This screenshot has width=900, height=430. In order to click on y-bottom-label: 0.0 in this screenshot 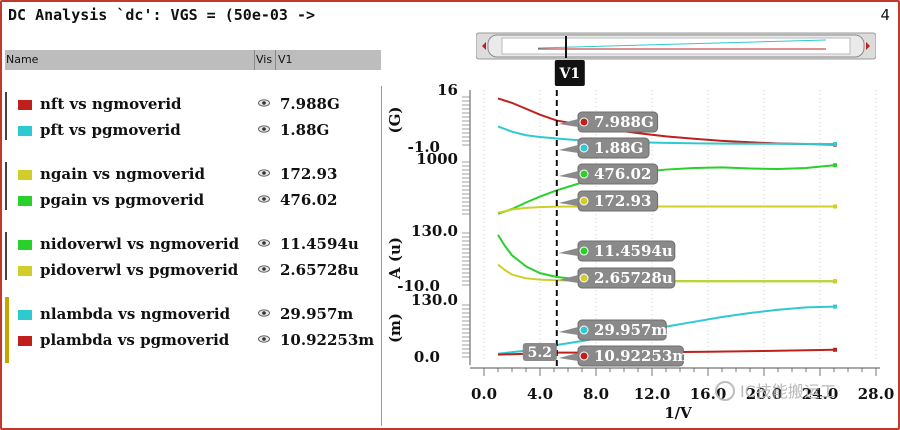, I will do `click(427, 357)`.